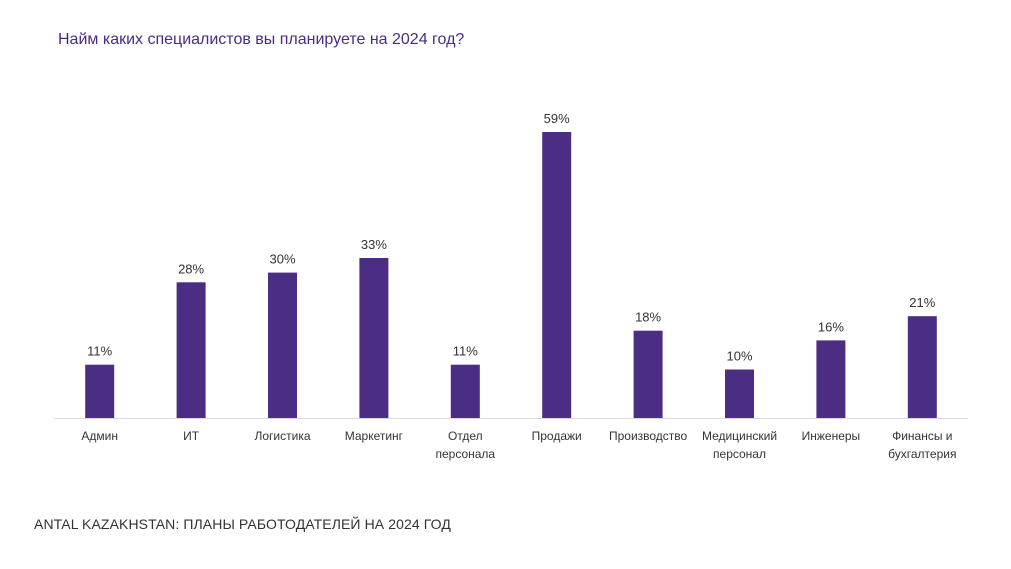 This screenshot has height=569, width=1011. I want to click on bar-value-label: 21%, so click(922, 302).